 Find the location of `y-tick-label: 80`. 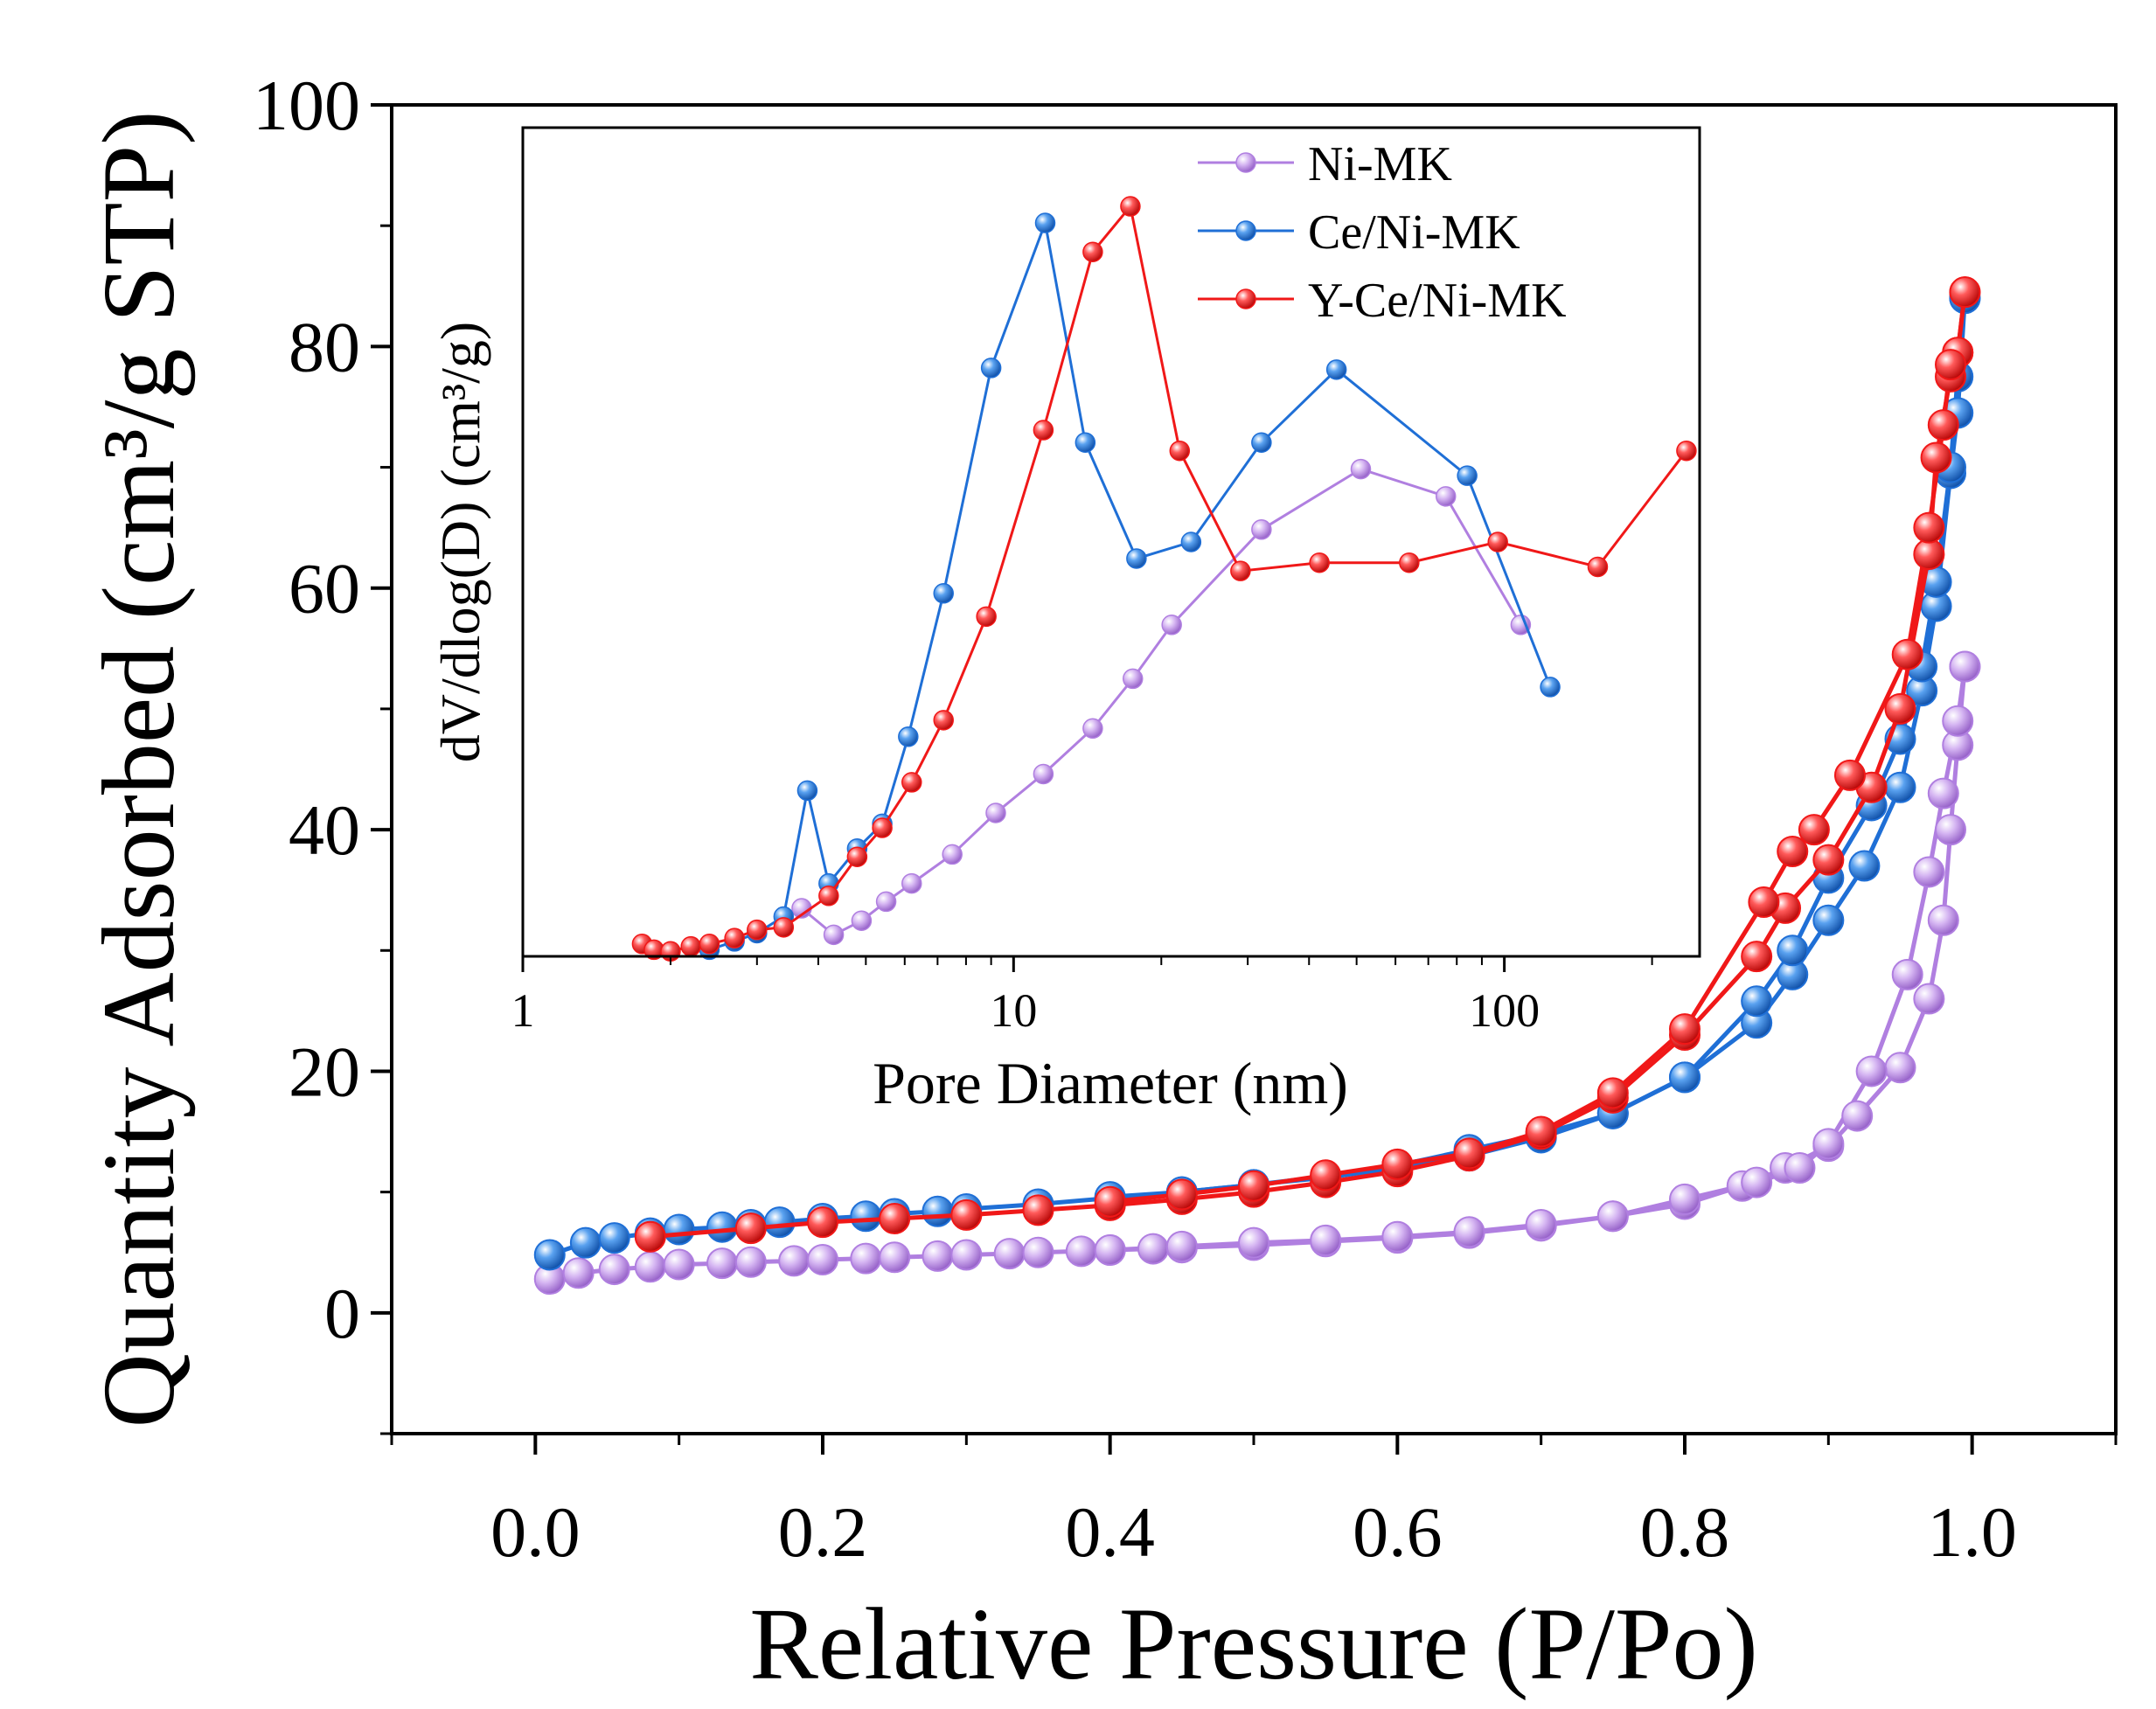

y-tick-label: 80 is located at coordinates (324, 346).